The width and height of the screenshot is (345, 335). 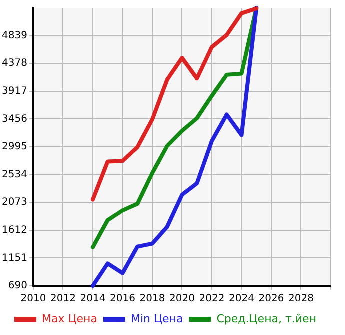 What do you see at coordinates (241, 299) in the screenshot?
I see `x-tick-label: 2024` at bounding box center [241, 299].